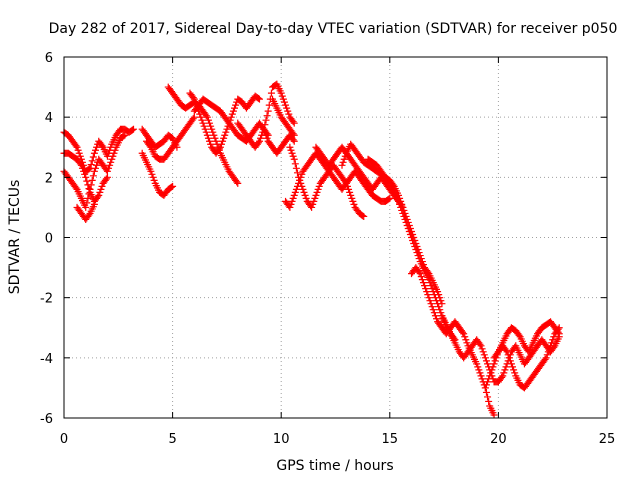 The width and height of the screenshot is (640, 480). Describe the element at coordinates (498, 439) in the screenshot. I see `x-tick-label: 20` at that location.